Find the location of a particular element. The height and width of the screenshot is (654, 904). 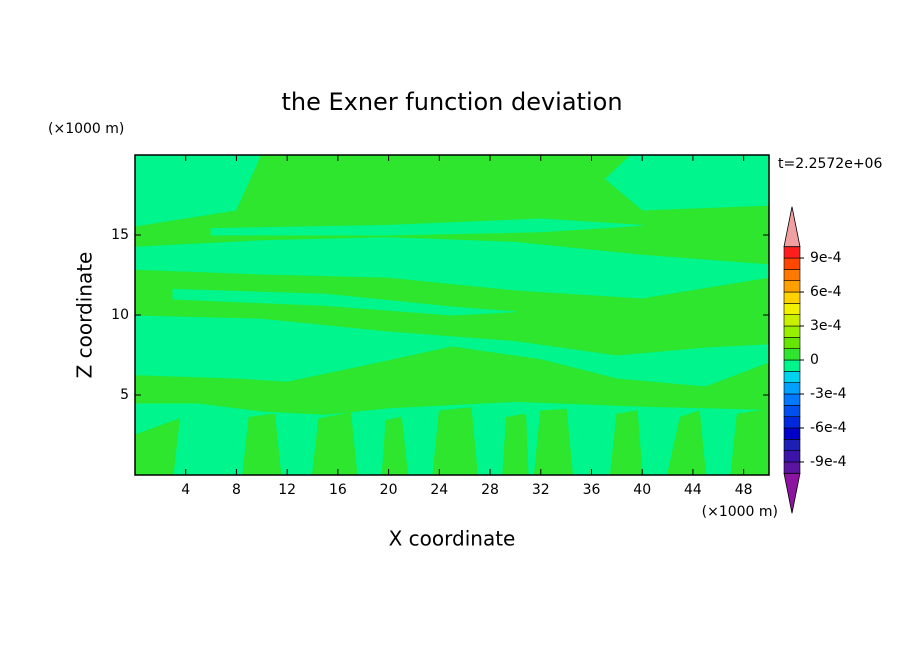

x-tick-label: 4 is located at coordinates (185, 490).